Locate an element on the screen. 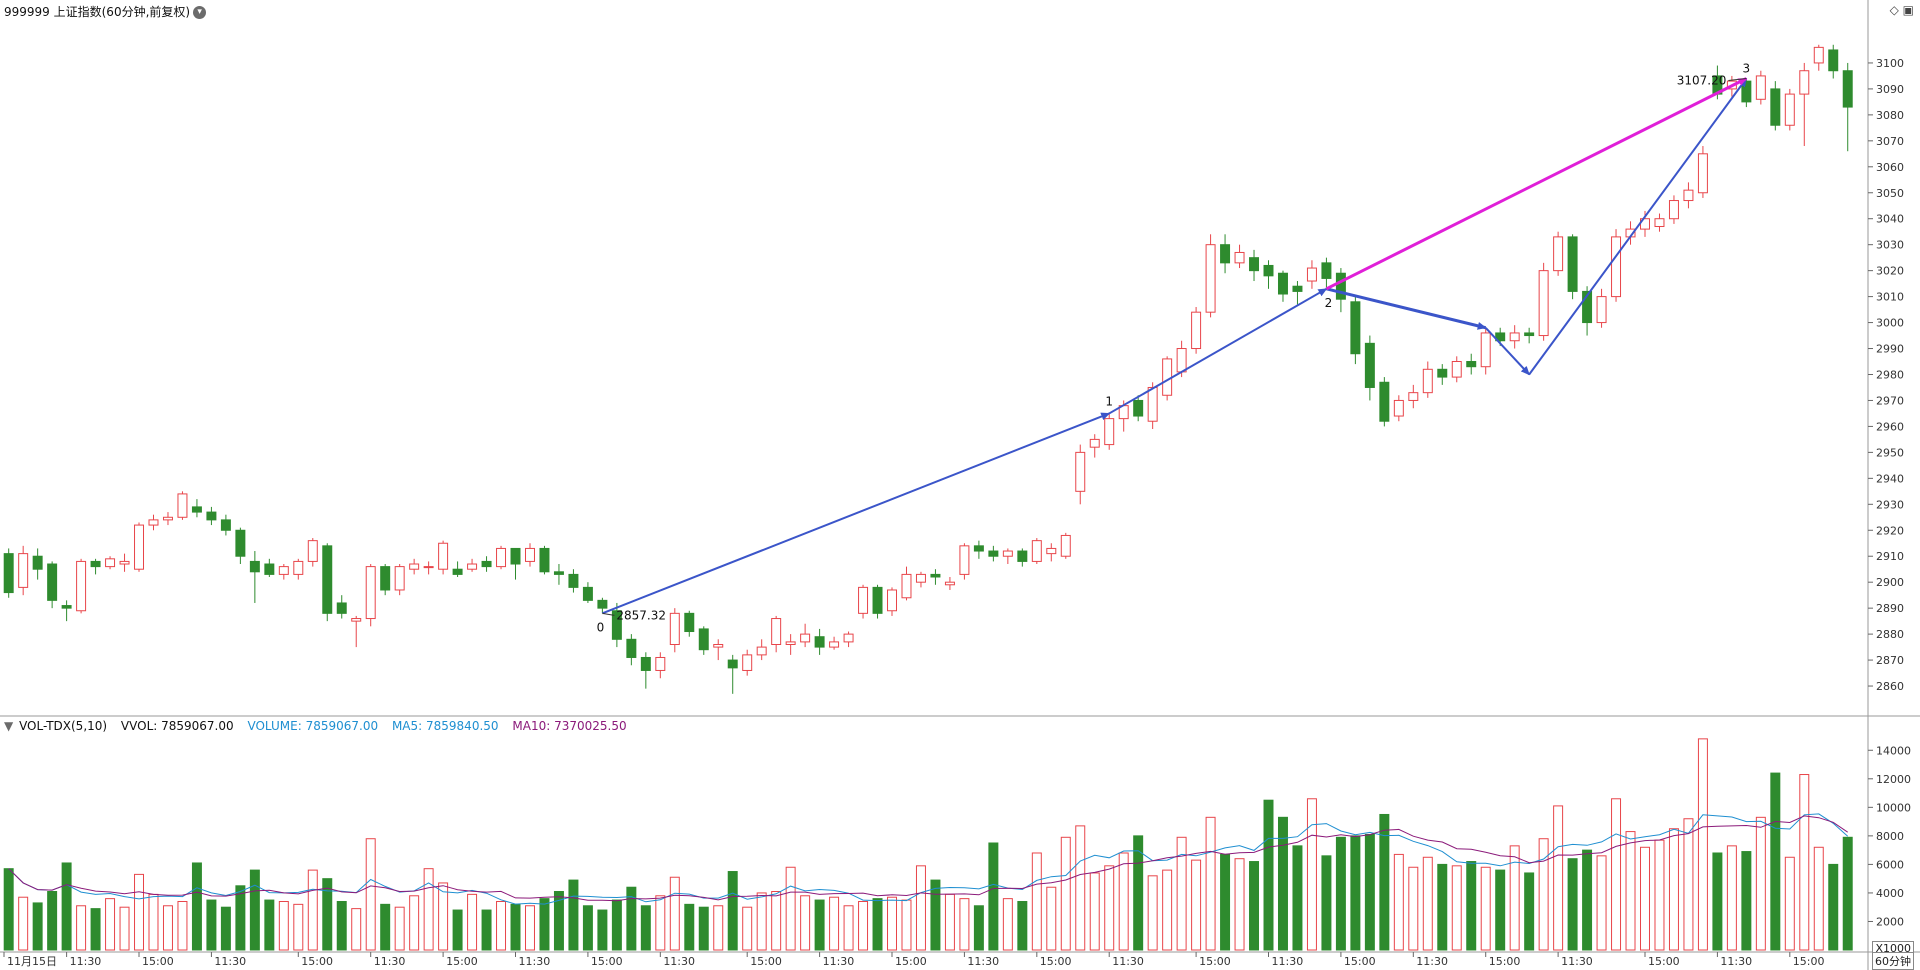 Image resolution: width=1920 pixels, height=970 pixels. chevron-down-icon: ▼ is located at coordinates (9, 726).